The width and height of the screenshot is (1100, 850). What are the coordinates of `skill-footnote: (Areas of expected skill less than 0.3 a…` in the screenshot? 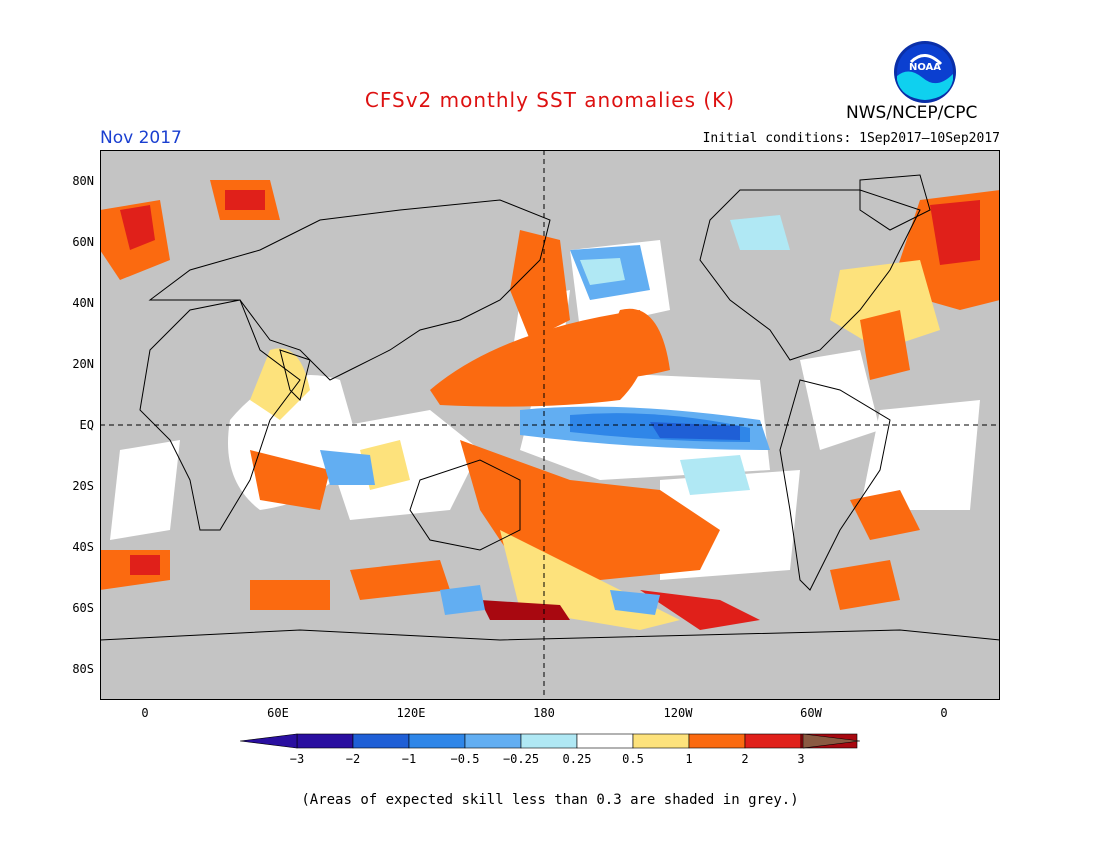 It's located at (550, 800).